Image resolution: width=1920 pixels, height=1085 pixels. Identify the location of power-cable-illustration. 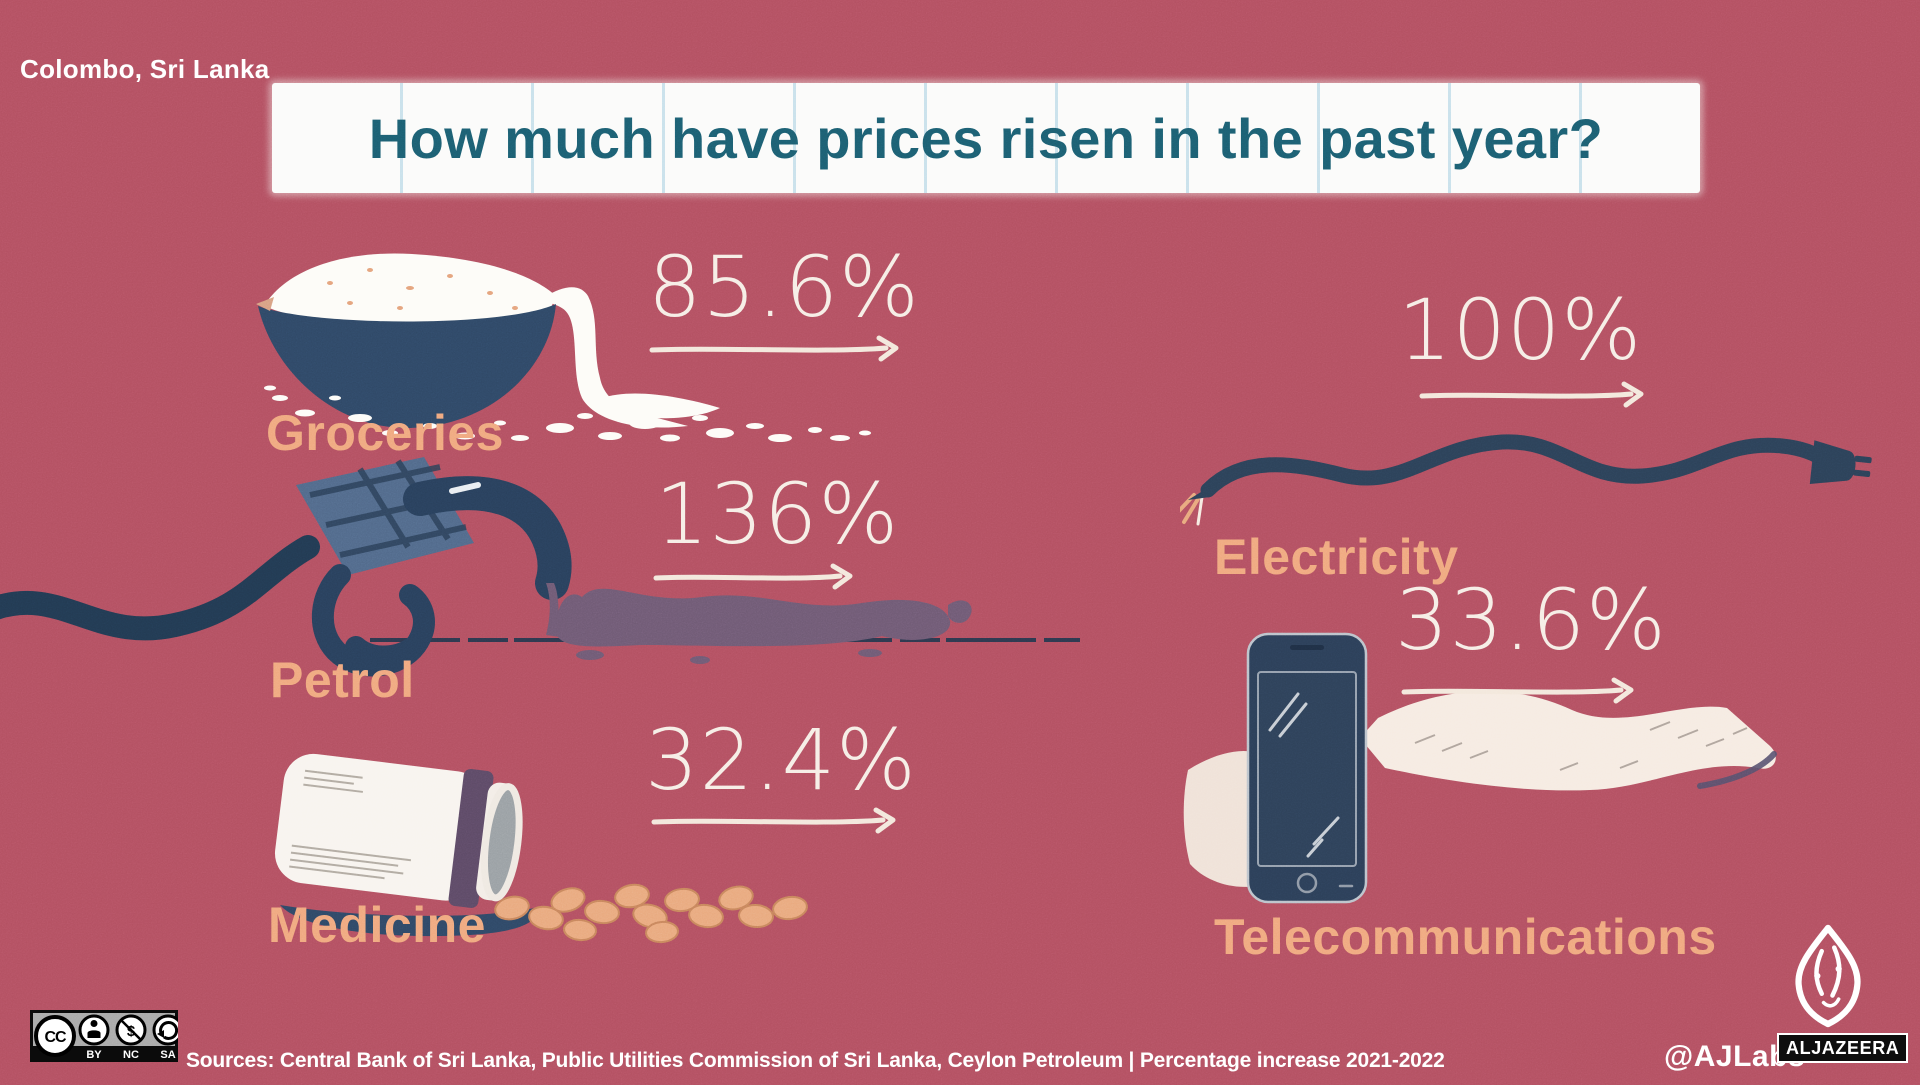
(1526, 480).